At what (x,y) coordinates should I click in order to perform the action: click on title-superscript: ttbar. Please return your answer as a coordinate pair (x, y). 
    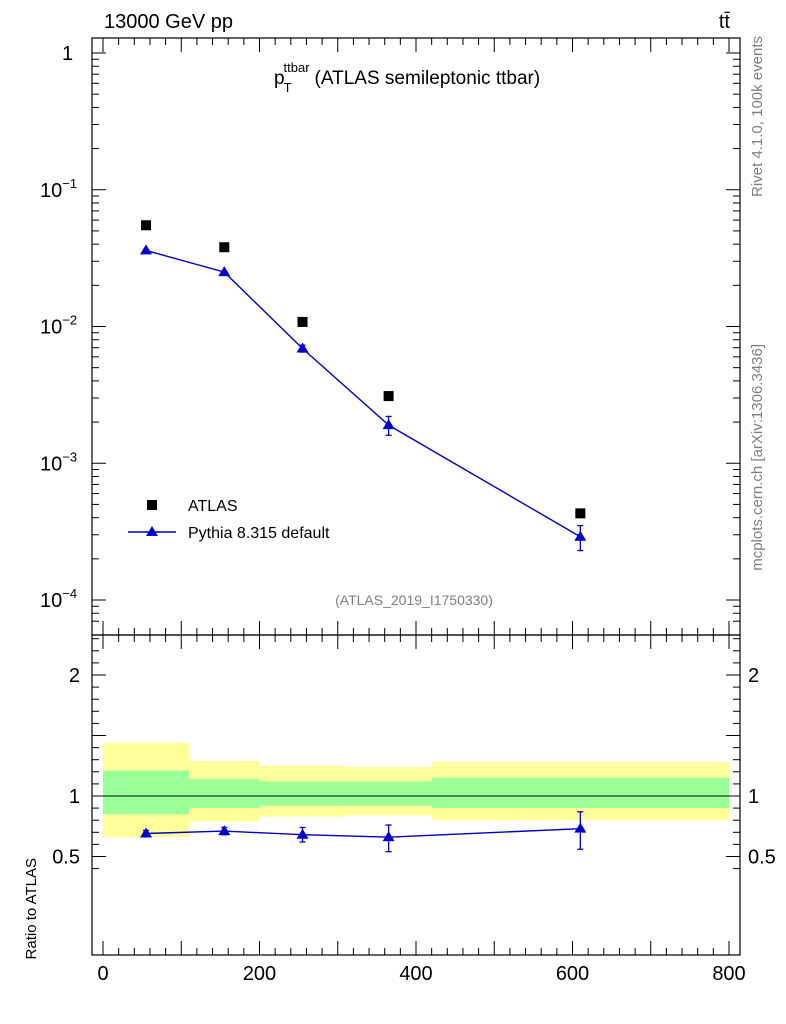
    Looking at the image, I should click on (297, 67).